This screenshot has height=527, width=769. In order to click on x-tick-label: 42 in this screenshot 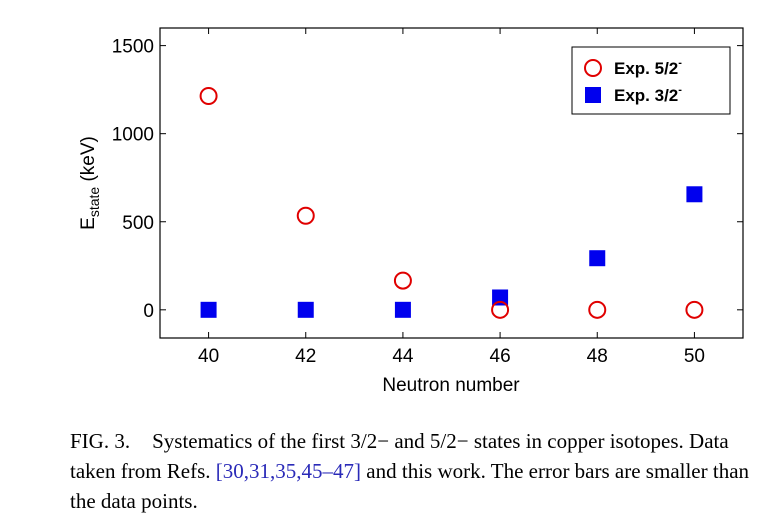, I will do `click(305, 356)`.